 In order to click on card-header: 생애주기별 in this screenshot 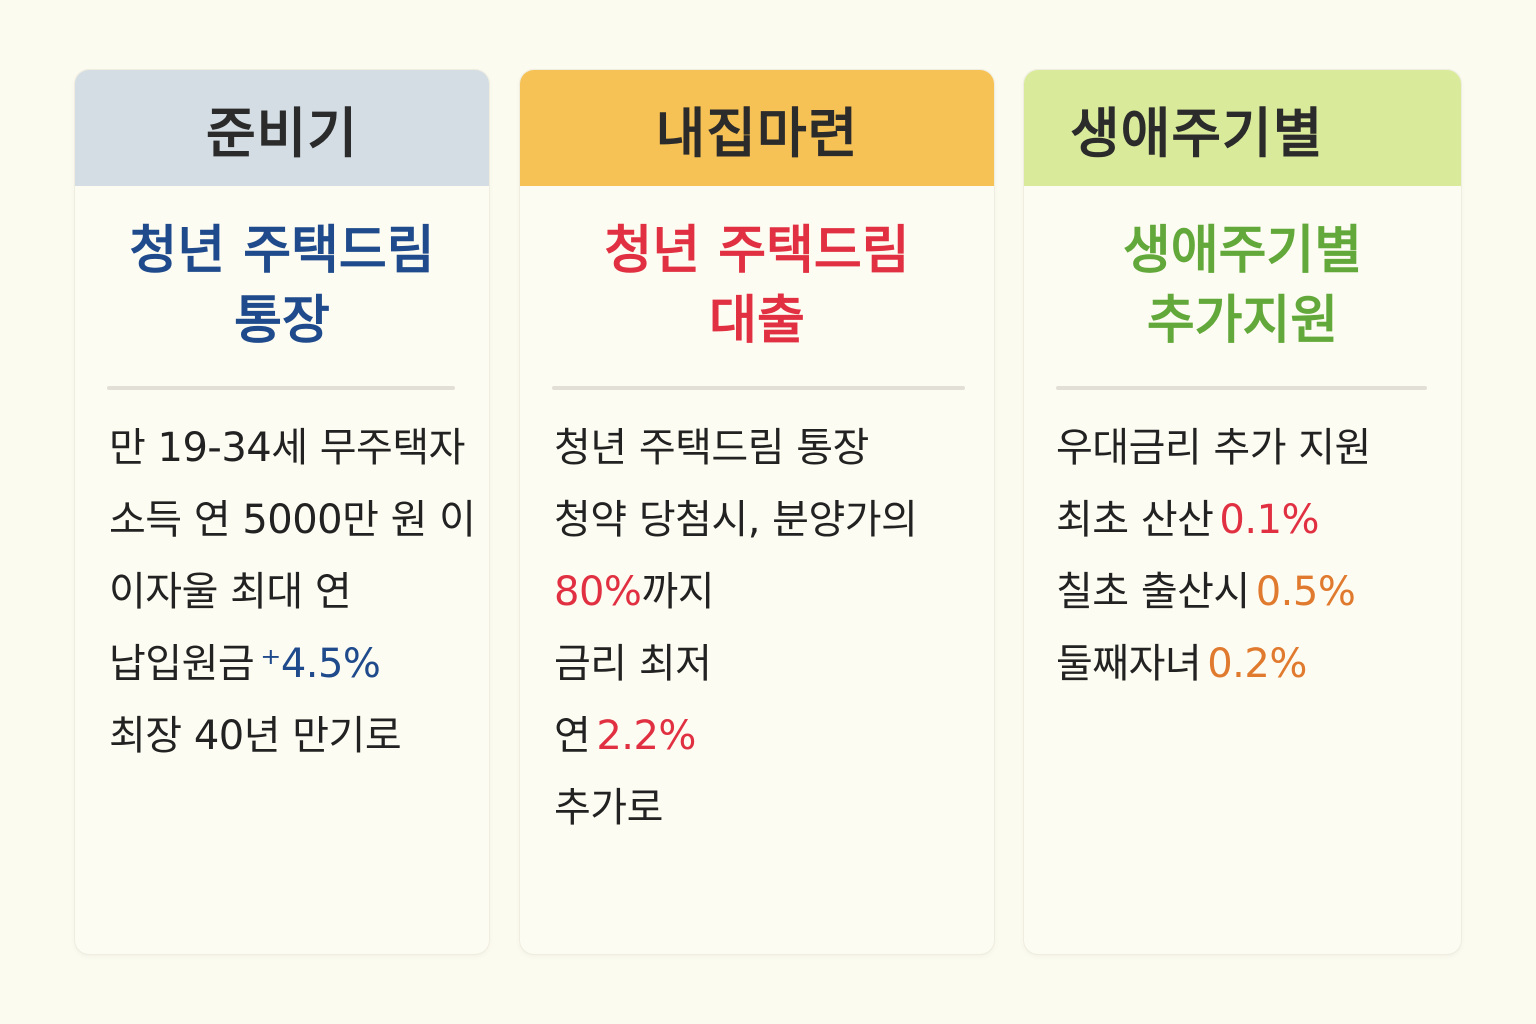, I will do `click(1242, 128)`.